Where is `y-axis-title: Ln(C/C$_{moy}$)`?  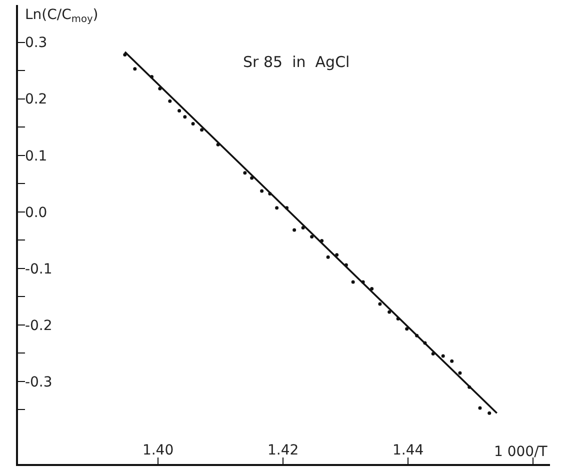 y-axis-title: Ln(C/C$_{moy}$) is located at coordinates (61, 16).